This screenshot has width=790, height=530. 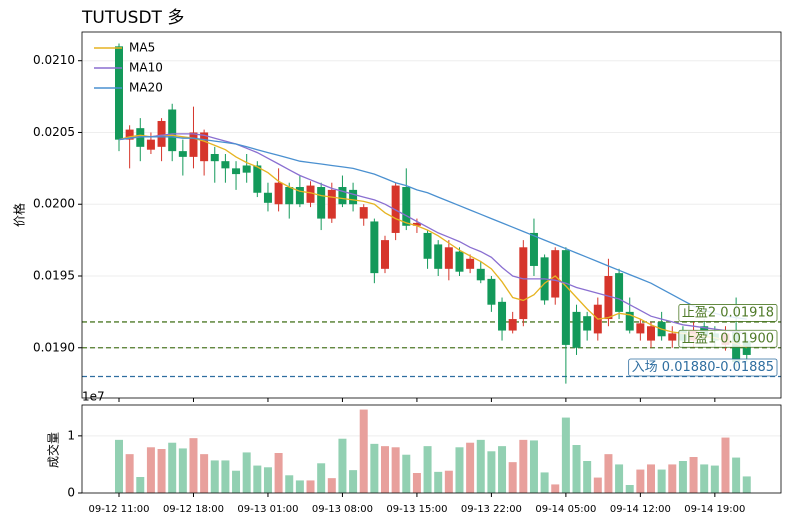 What do you see at coordinates (193, 509) in the screenshot?
I see `x-tick-label: 09-12 18:00` at bounding box center [193, 509].